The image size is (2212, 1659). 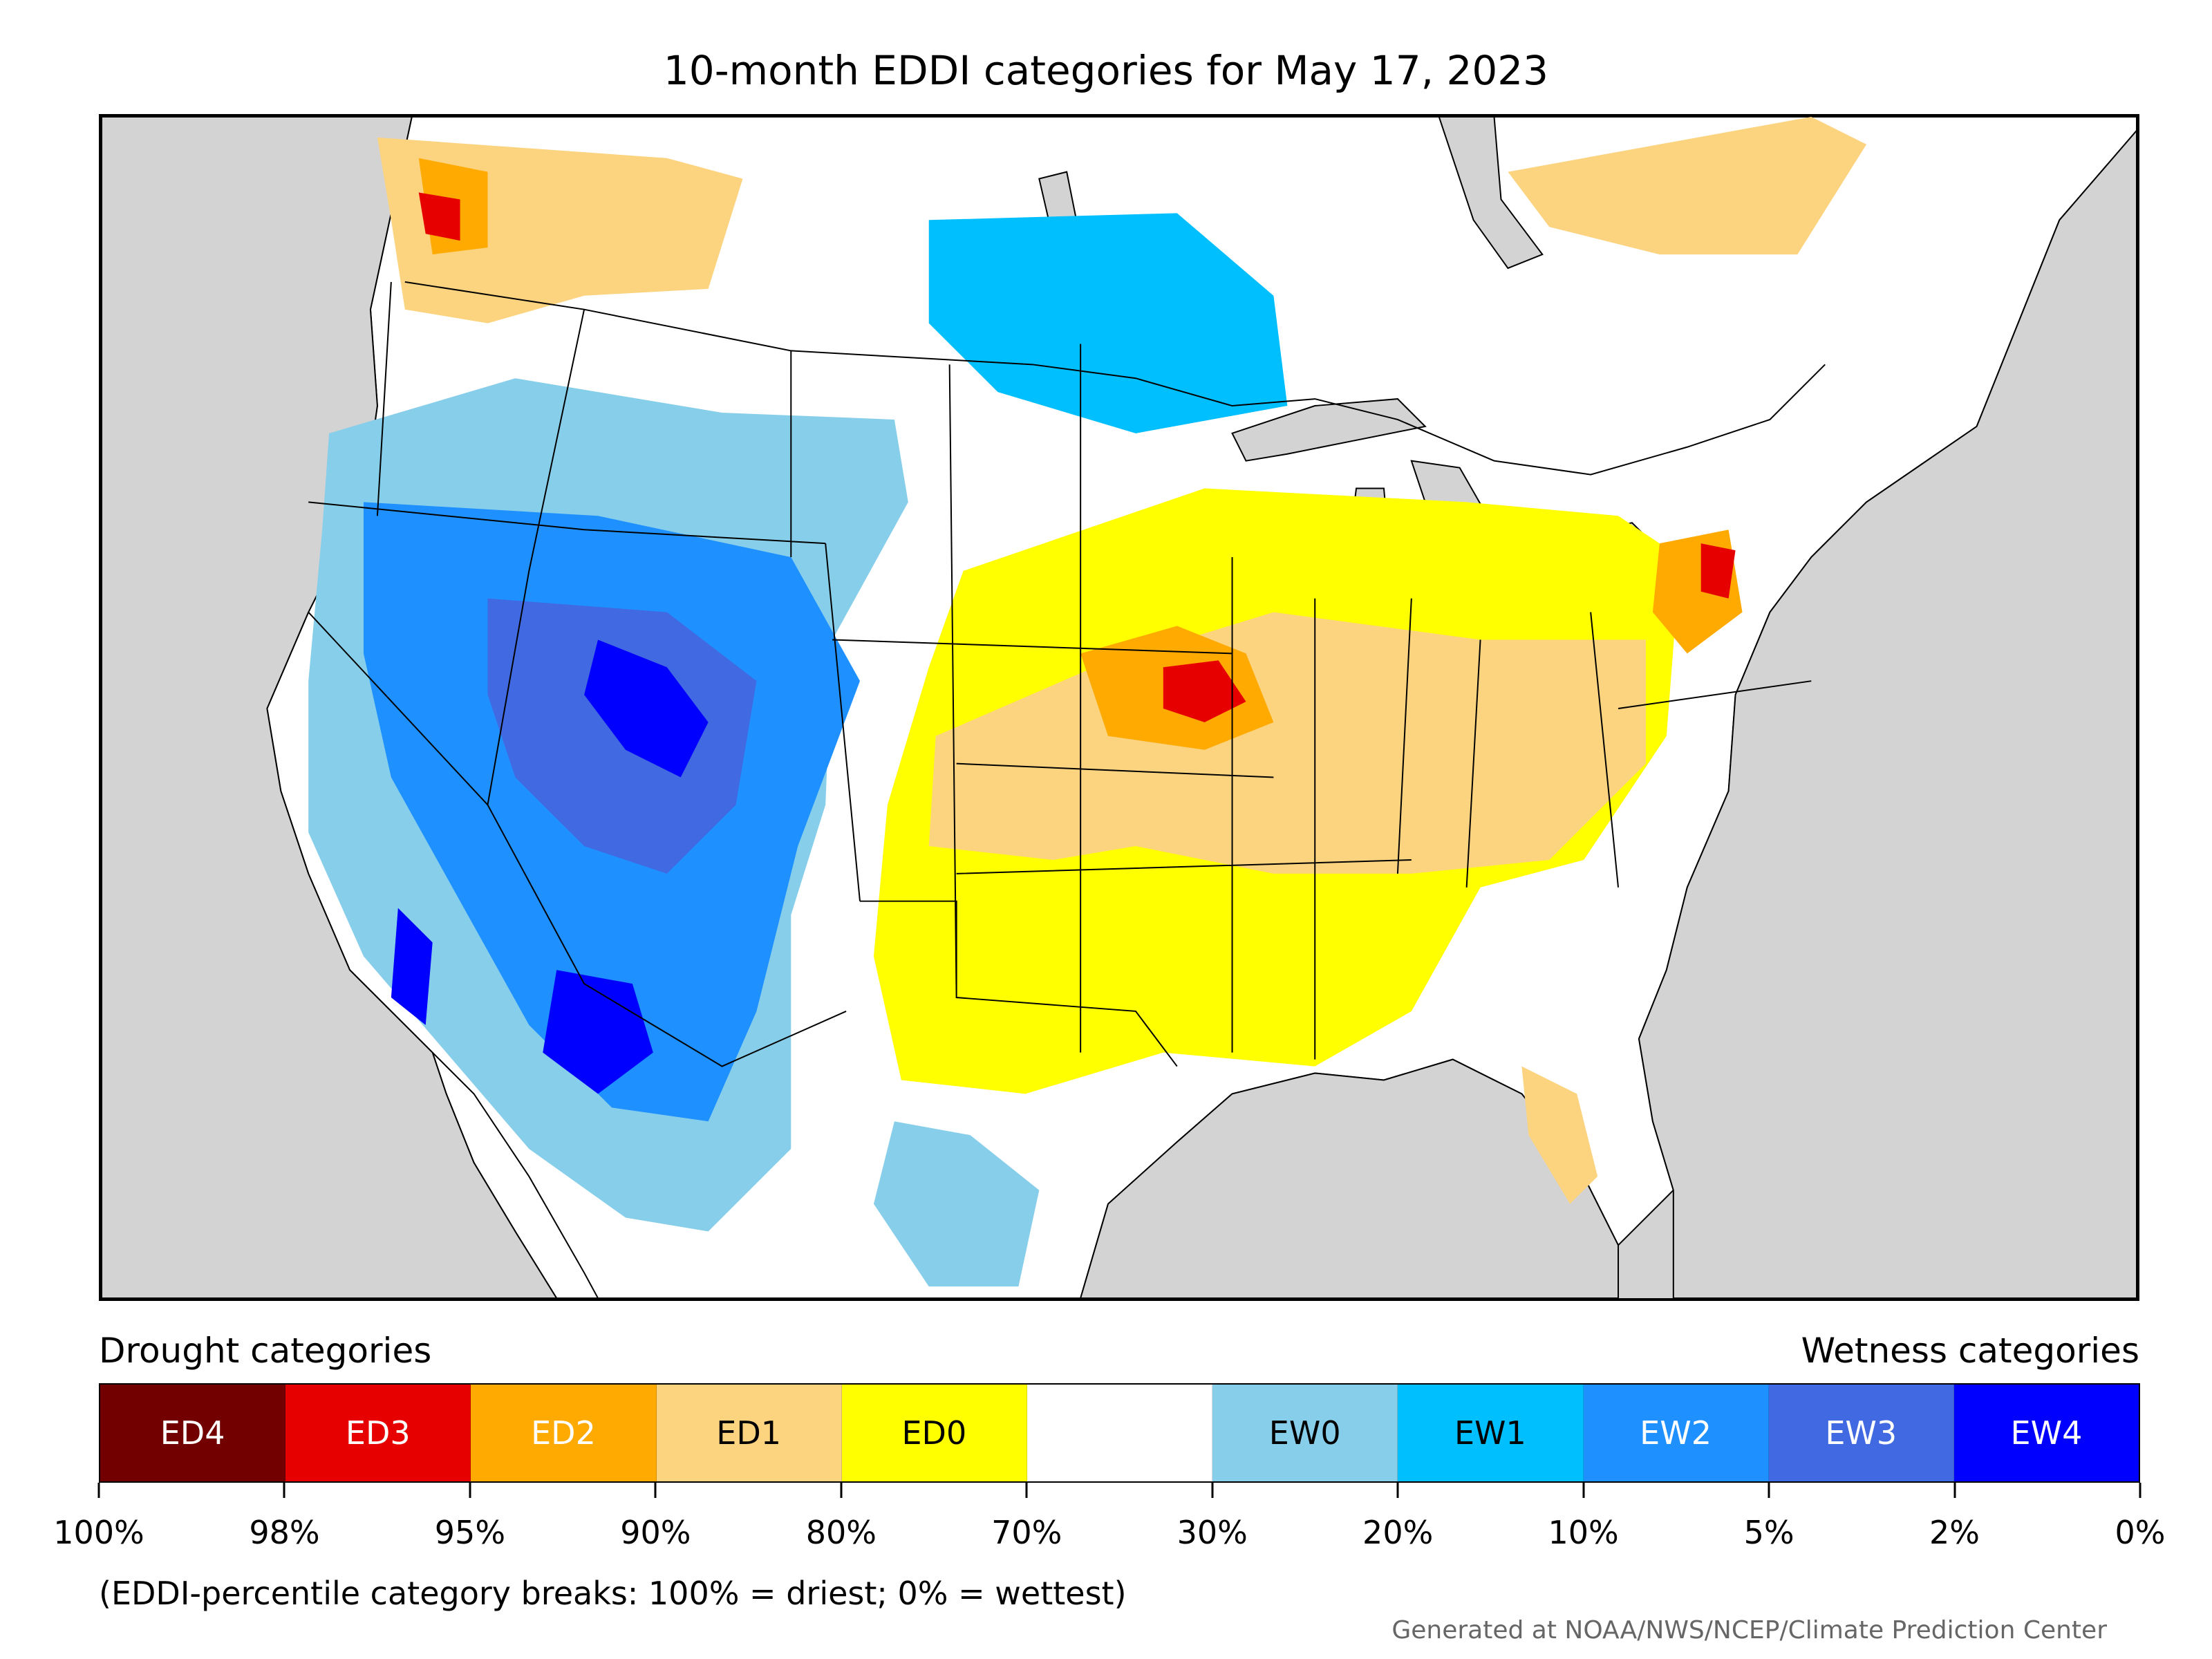 What do you see at coordinates (412, 967) in the screenshot?
I see `patch-ew4-california` at bounding box center [412, 967].